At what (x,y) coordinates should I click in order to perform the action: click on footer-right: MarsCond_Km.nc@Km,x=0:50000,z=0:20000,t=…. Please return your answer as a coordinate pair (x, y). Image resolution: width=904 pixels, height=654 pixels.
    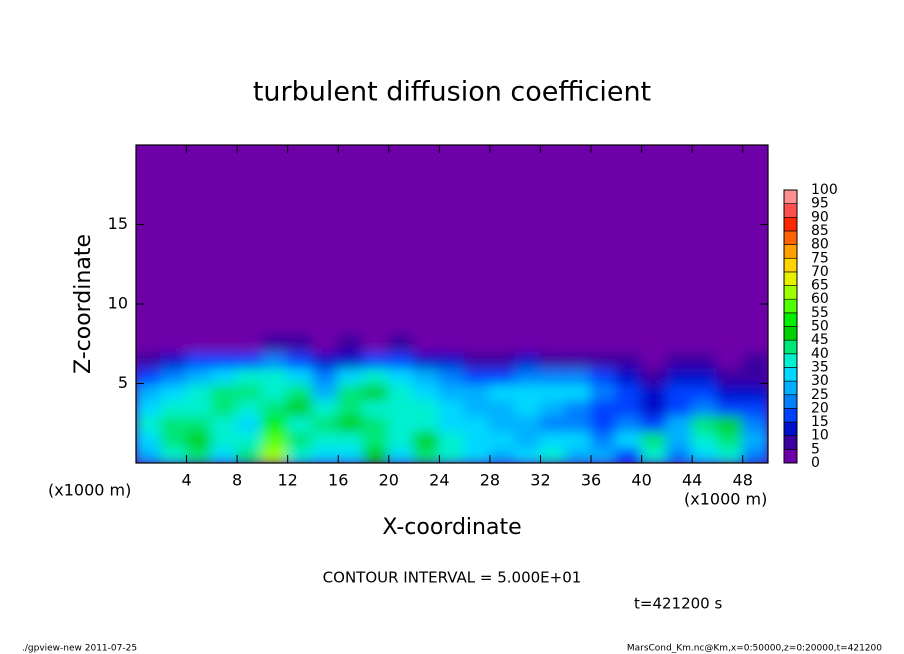
    Looking at the image, I should click on (754, 649).